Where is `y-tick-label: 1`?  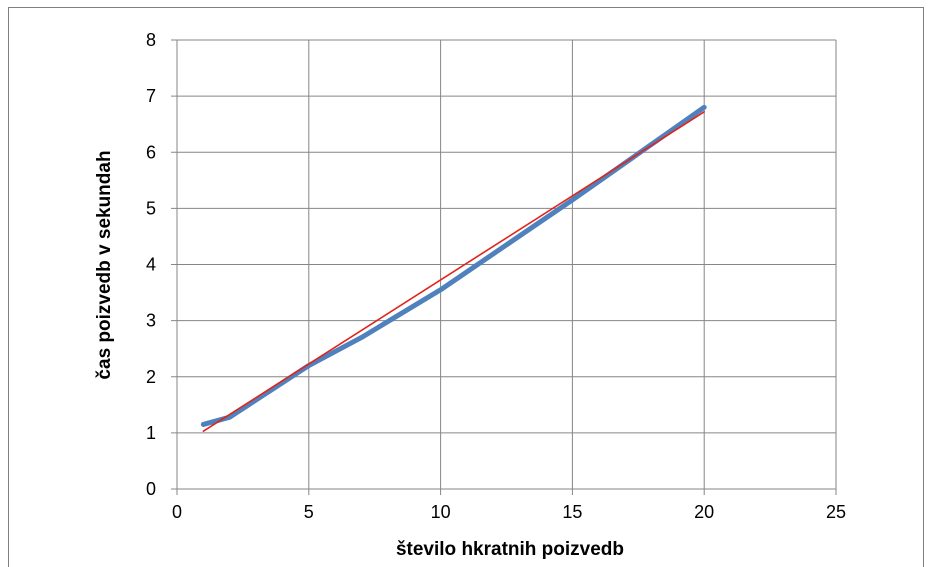
y-tick-label: 1 is located at coordinates (151, 433).